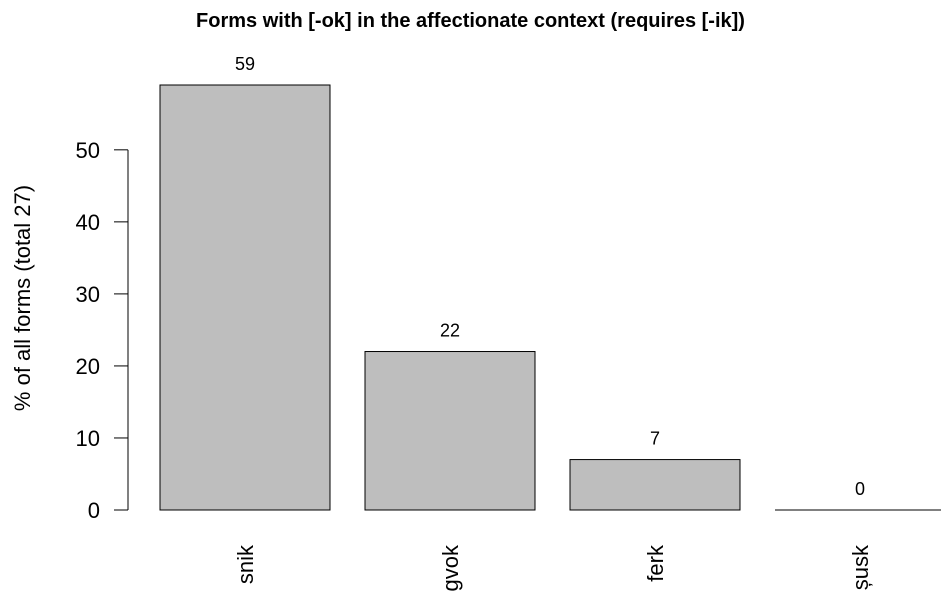  What do you see at coordinates (450, 567) in the screenshot?
I see `x-tick-label: gvok` at bounding box center [450, 567].